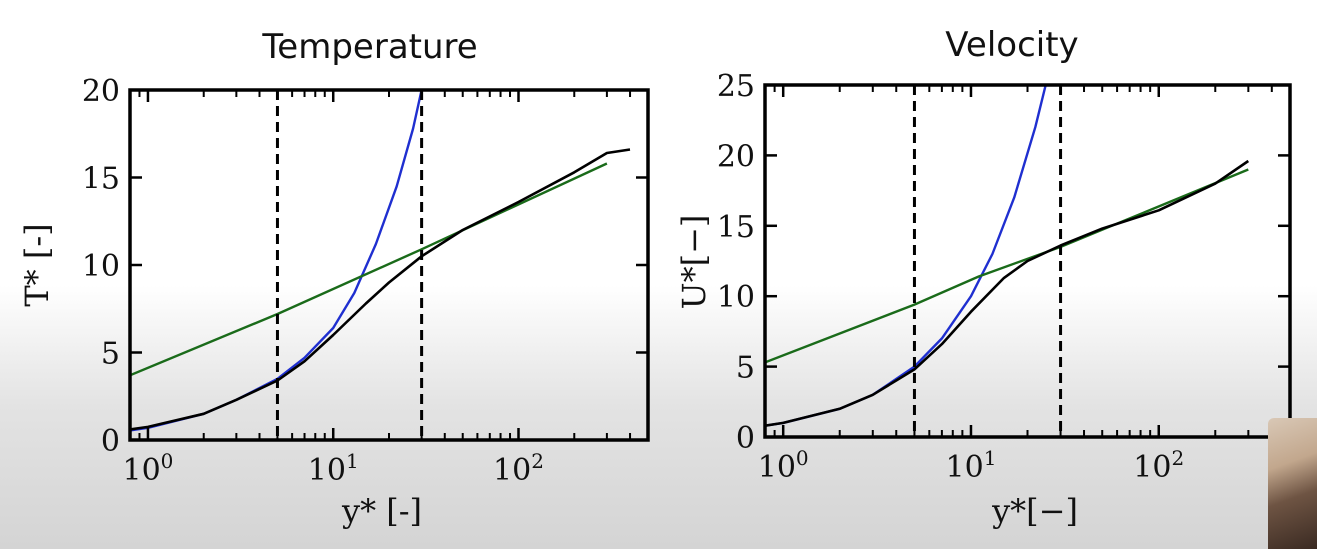  Describe the element at coordinates (369, 47) in the screenshot. I see `chart-title: Temperature` at that location.